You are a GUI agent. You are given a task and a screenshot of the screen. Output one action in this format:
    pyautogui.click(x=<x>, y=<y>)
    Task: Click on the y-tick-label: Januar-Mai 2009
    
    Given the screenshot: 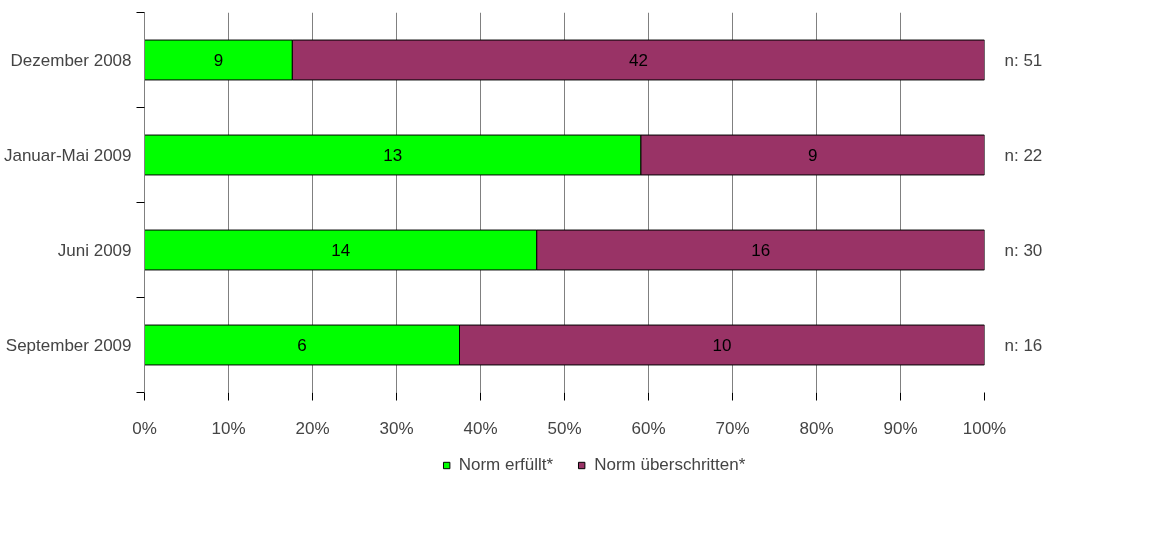 What is the action you would take?
    pyautogui.click(x=67, y=155)
    